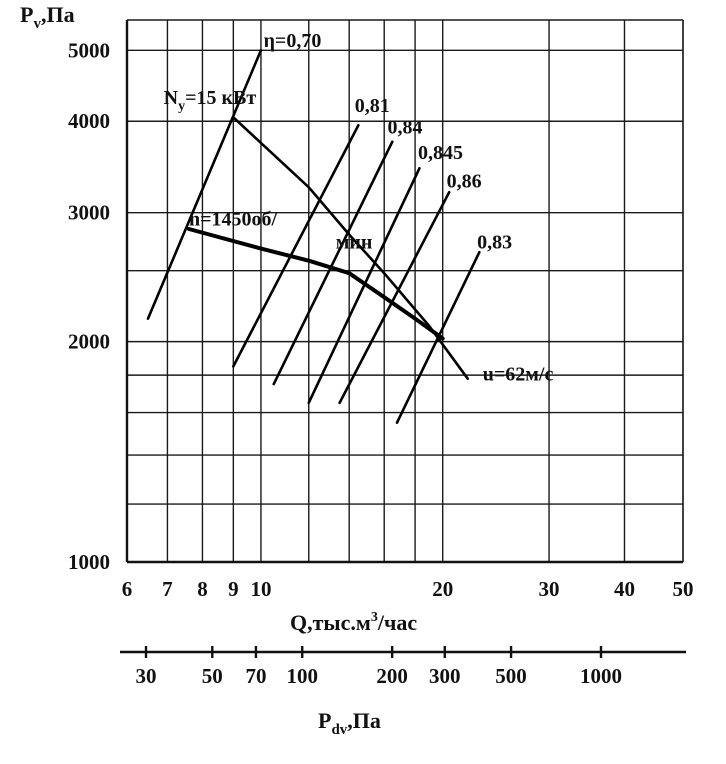  Describe the element at coordinates (302, 676) in the screenshot. I see `secondary-tick-label: 100` at that location.